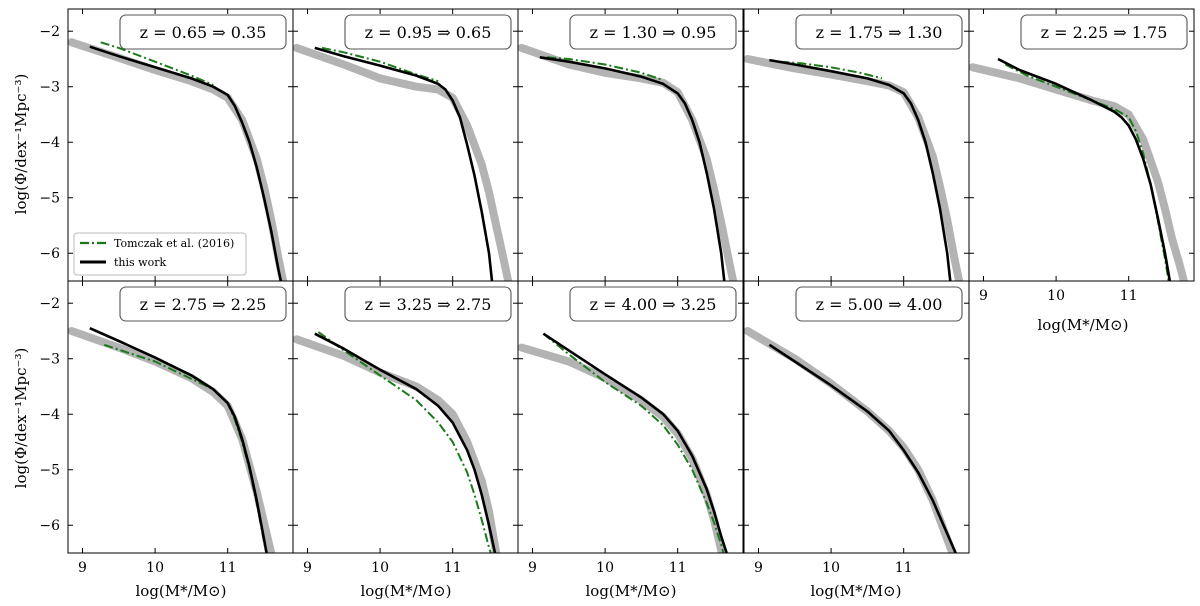 The width and height of the screenshot is (1200, 606). I want to click on y-tick-label: −4, so click(49, 143).